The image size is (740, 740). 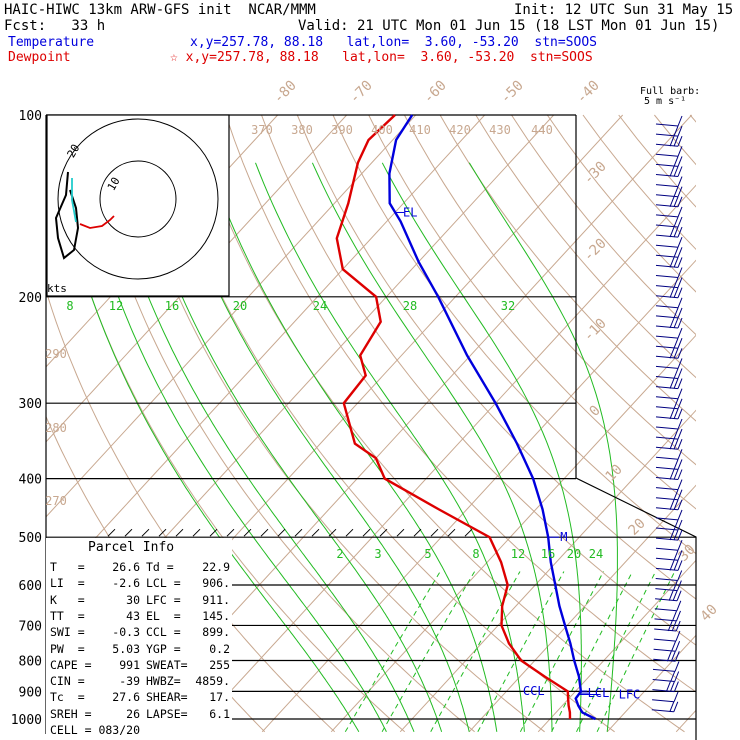 I want to click on parcel-cell: HWBZ=, so click(x=163, y=681).